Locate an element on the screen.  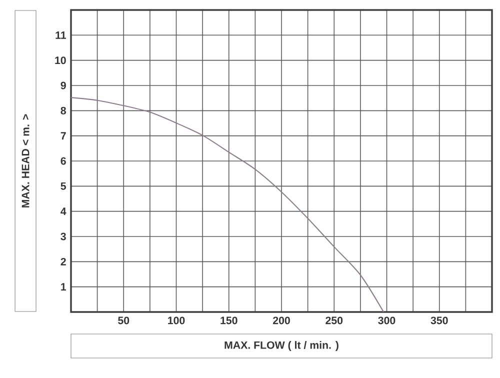
y-tick-label: 11 is located at coordinates (61, 35).